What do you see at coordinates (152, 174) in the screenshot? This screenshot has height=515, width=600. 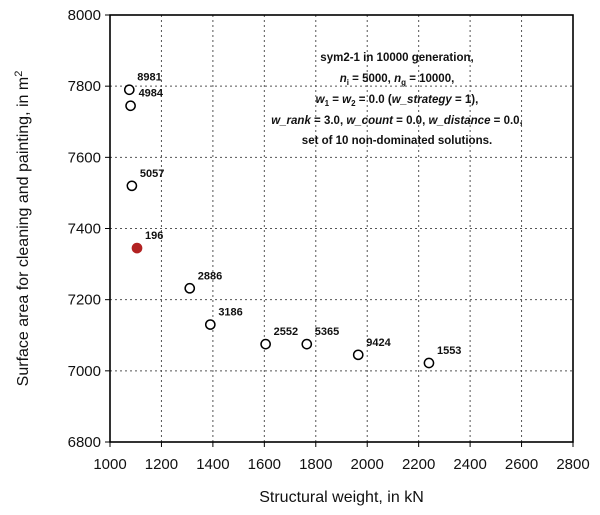 I see `point-label: 5057` at bounding box center [152, 174].